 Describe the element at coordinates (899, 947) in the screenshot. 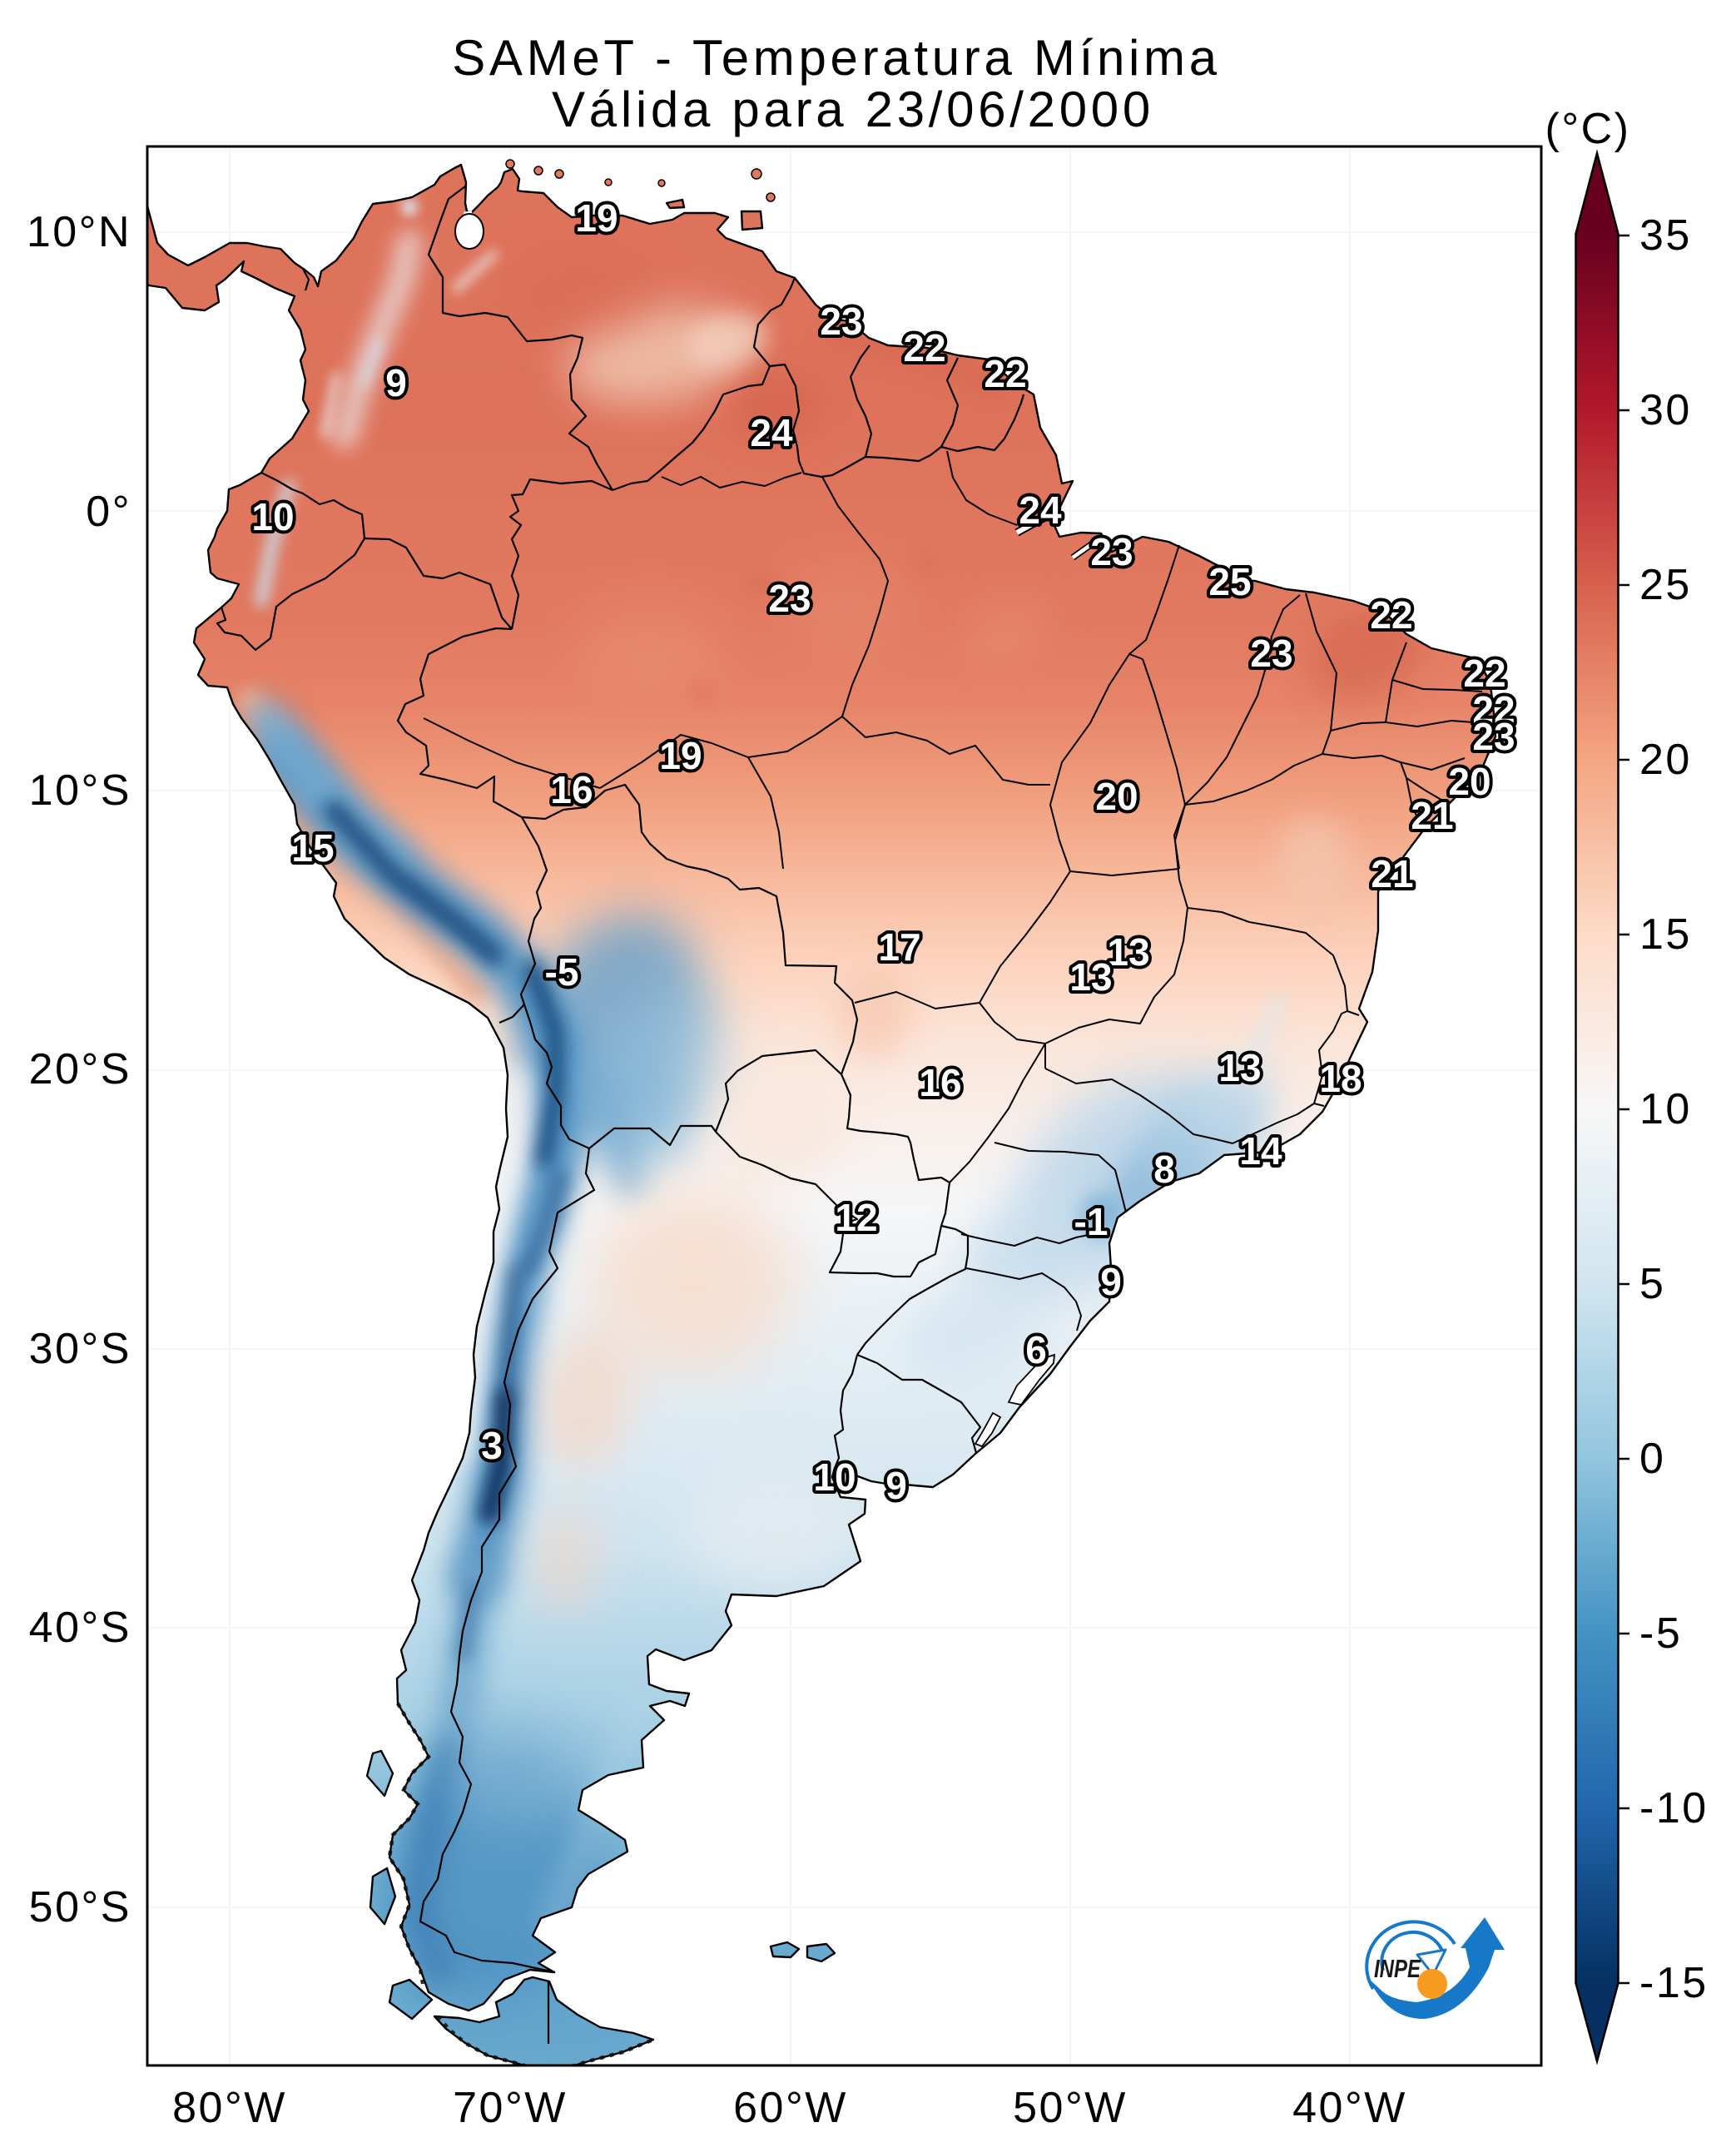

I see `svg-text: 17` at that location.